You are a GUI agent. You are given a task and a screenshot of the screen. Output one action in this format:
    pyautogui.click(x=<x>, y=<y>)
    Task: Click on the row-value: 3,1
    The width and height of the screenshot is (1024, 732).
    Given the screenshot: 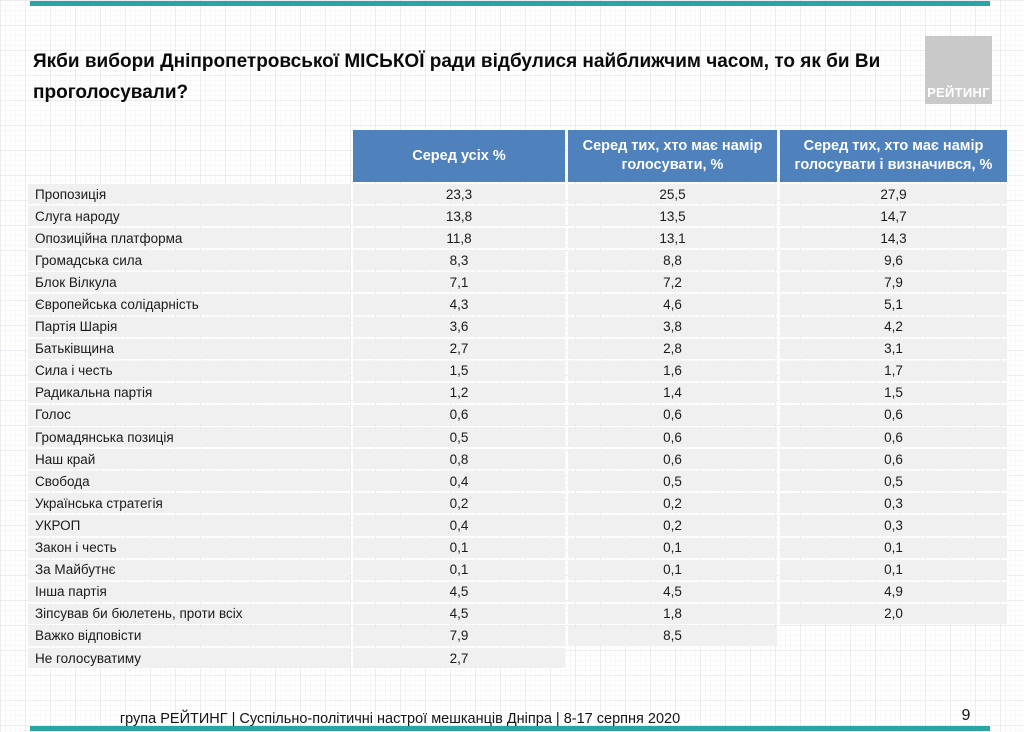 What is the action you would take?
    pyautogui.click(x=893, y=348)
    